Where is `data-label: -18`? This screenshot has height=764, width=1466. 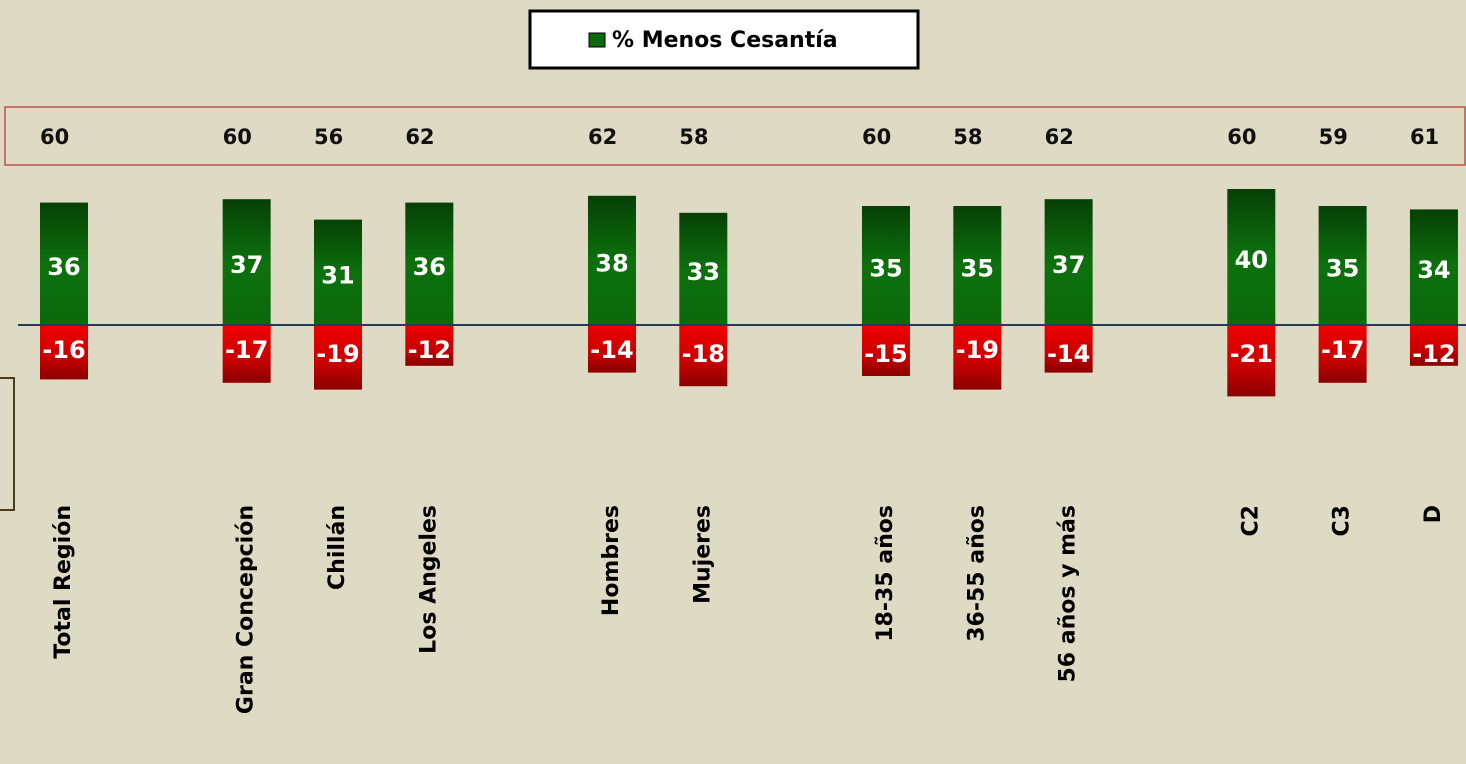
data-label: -18 is located at coordinates (703, 354).